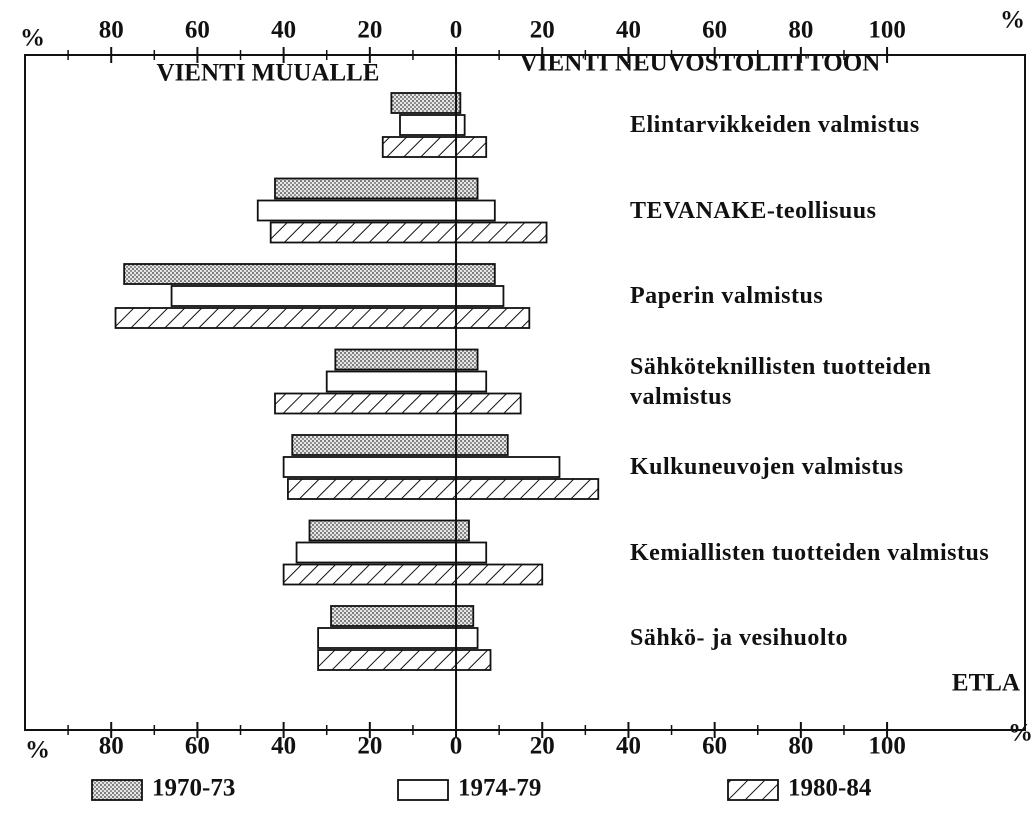  What do you see at coordinates (986, 683) in the screenshot?
I see `source: ETLA` at bounding box center [986, 683].